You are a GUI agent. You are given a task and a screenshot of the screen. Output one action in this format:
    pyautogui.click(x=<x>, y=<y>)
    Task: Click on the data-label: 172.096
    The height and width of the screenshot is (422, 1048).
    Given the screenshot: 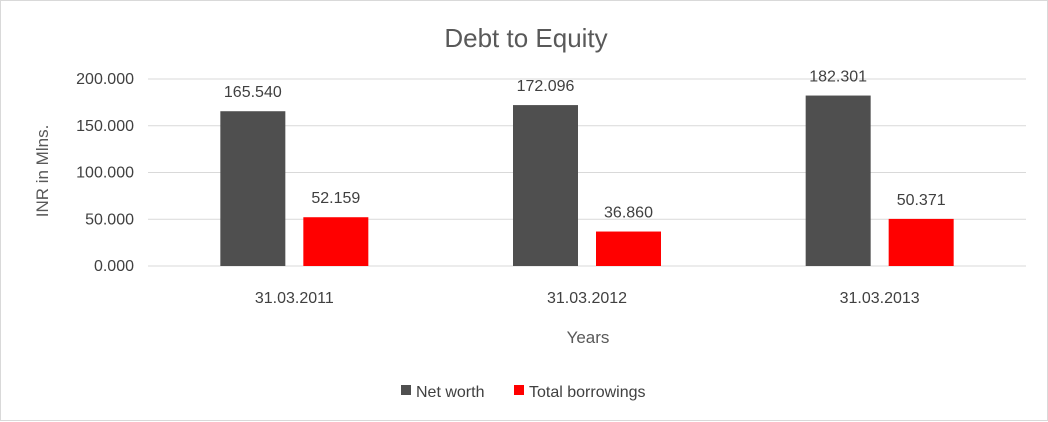 What is the action you would take?
    pyautogui.click(x=546, y=86)
    